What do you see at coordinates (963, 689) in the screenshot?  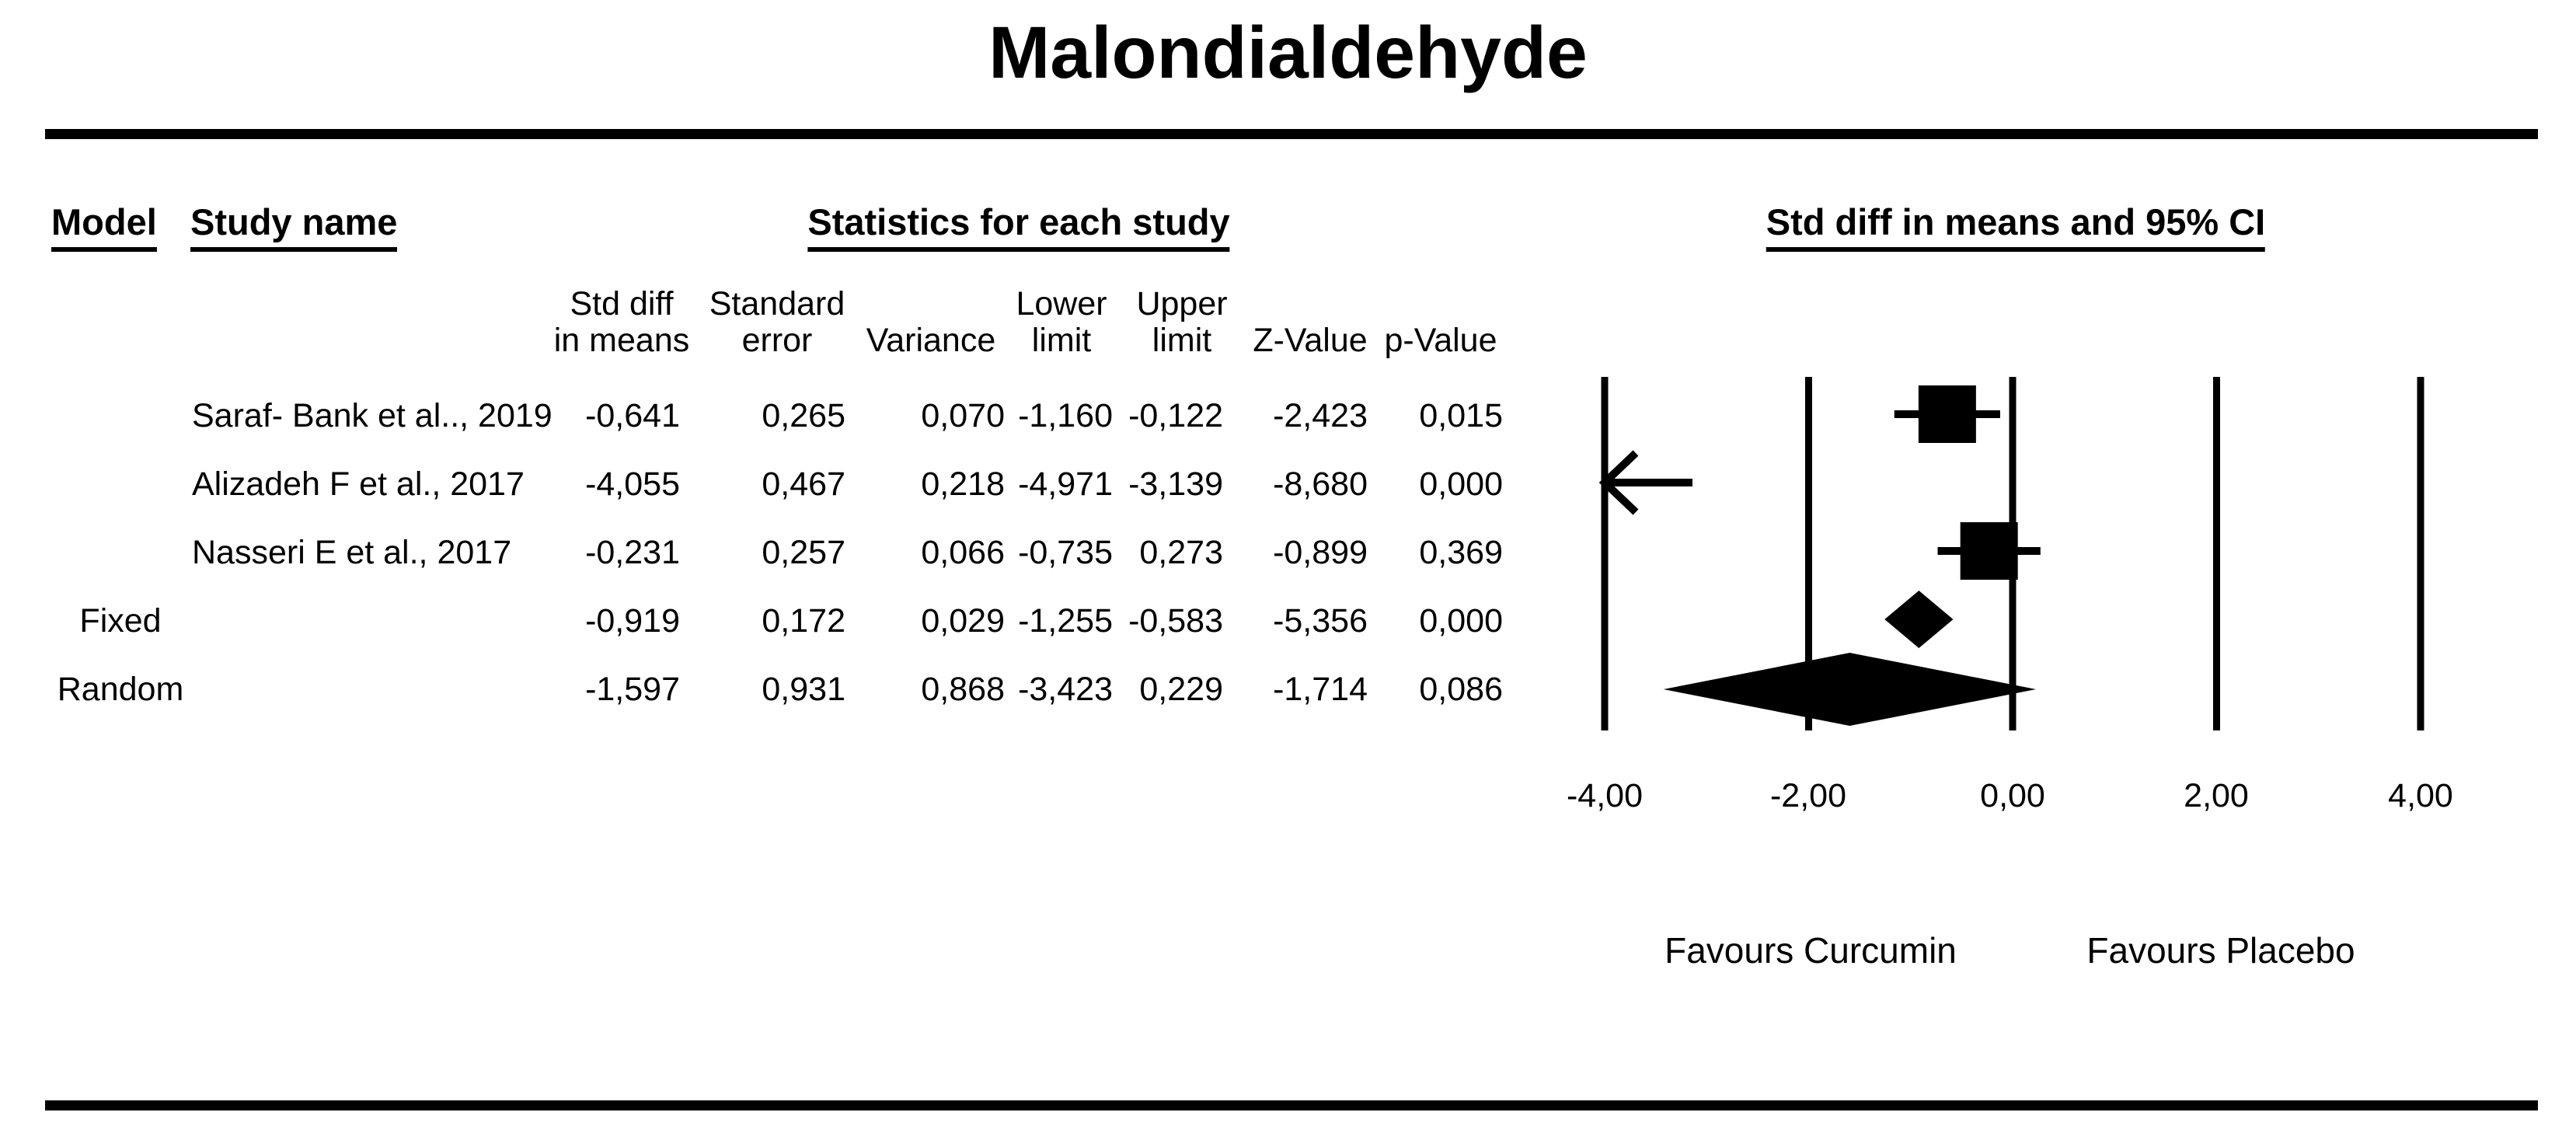 I see `cell-variance: 0,868` at bounding box center [963, 689].